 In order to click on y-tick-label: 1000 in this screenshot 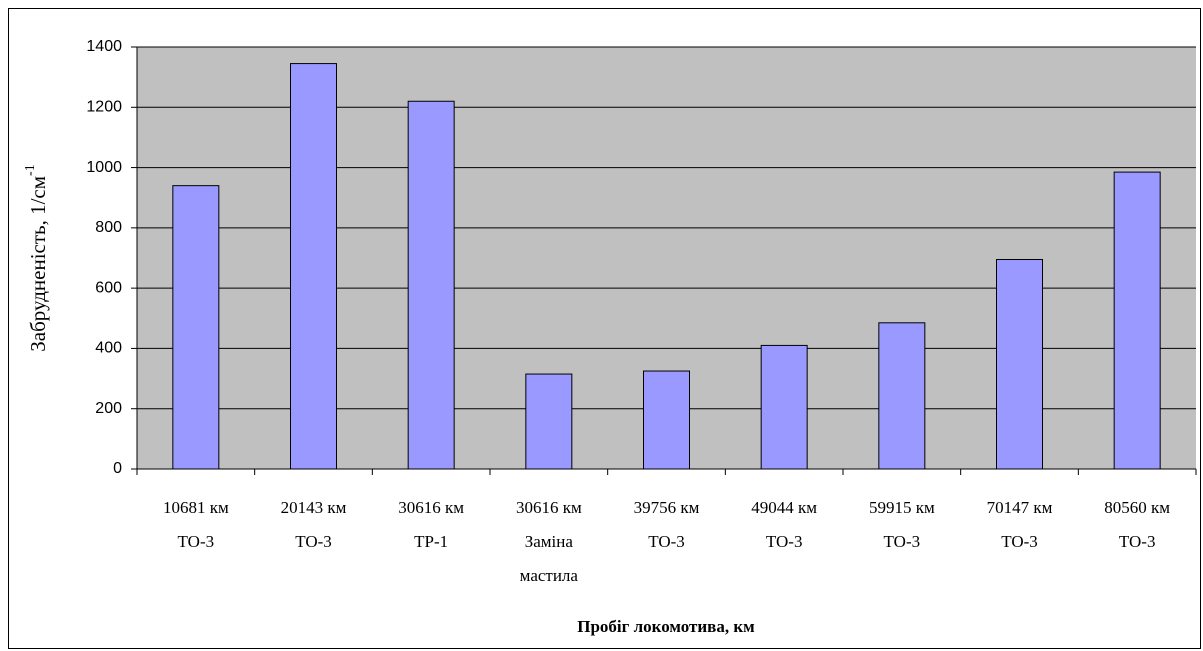, I will do `click(104, 167)`.